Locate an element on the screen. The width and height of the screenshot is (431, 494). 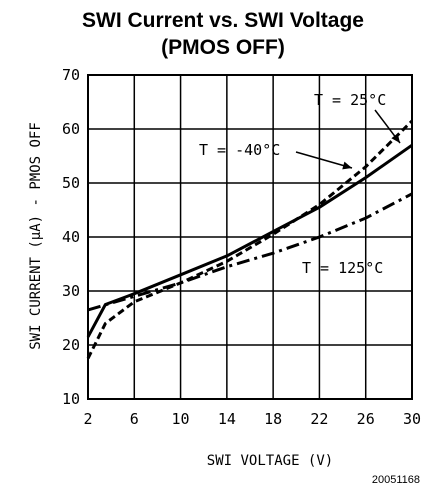
x-tick-label: 14 is located at coordinates (227, 419).